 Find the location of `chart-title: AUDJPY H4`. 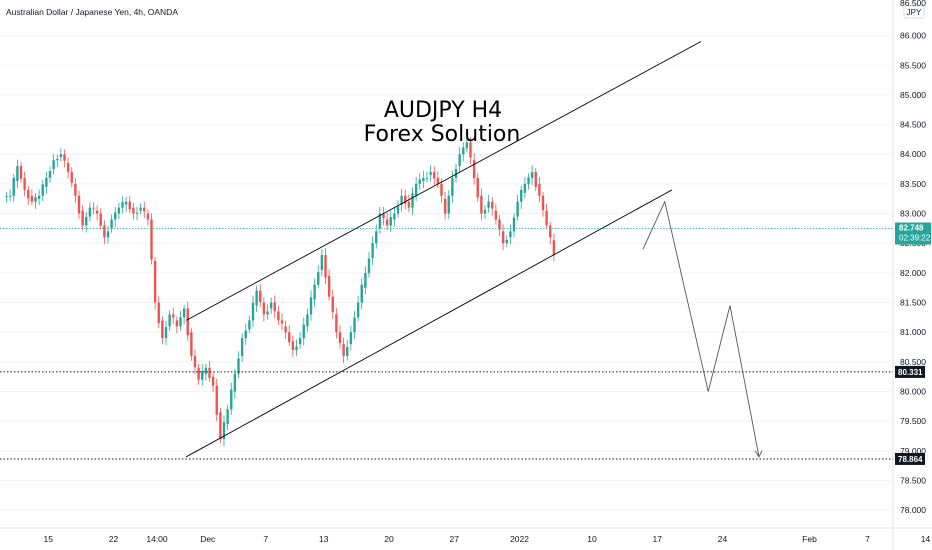

chart-title: AUDJPY H4 is located at coordinates (443, 110).